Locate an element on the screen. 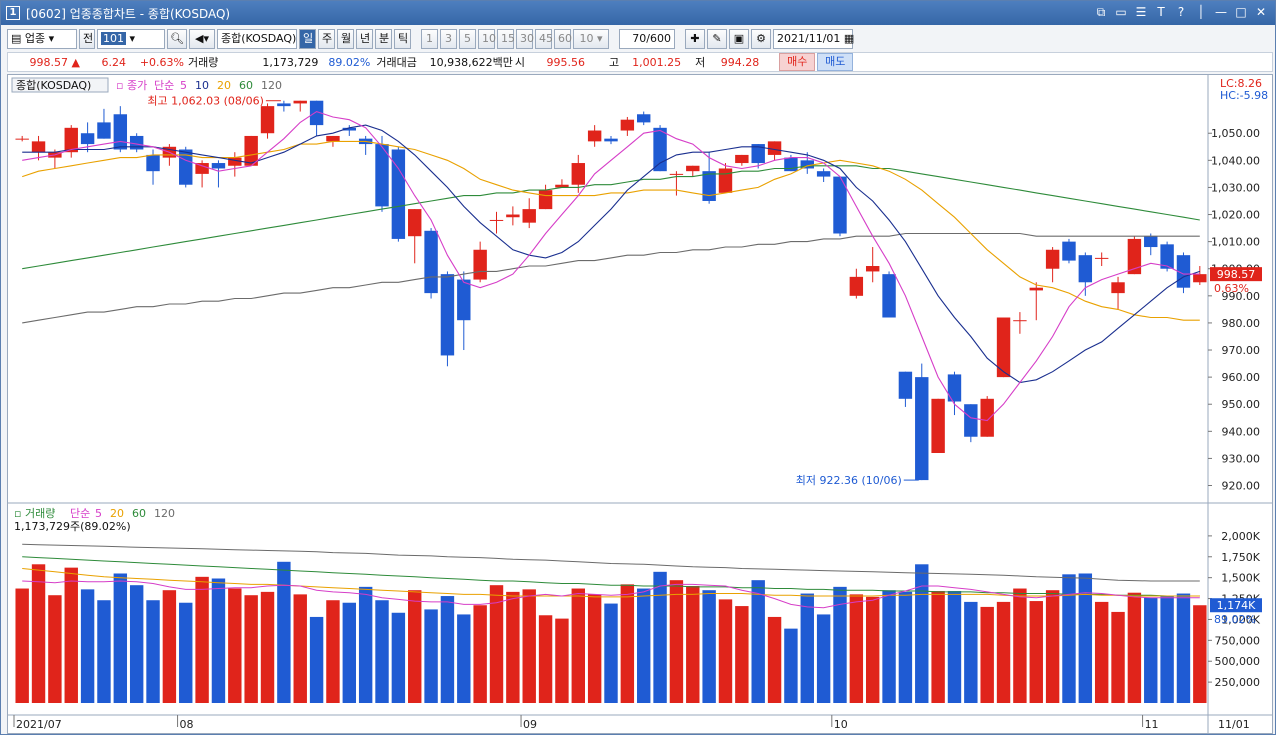  x-tick-label: 09 is located at coordinates (530, 724).